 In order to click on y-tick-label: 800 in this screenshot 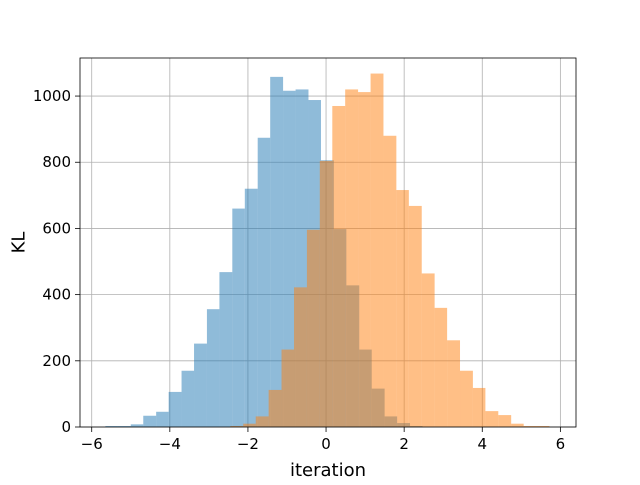, I will do `click(56, 162)`.